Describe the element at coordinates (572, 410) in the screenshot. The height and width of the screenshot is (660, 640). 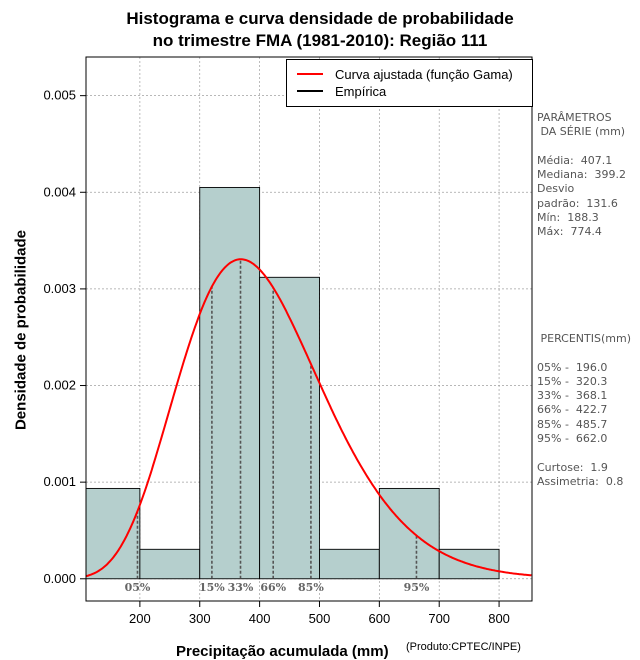
I see `percentil-66: 66% - 422.7` at that location.